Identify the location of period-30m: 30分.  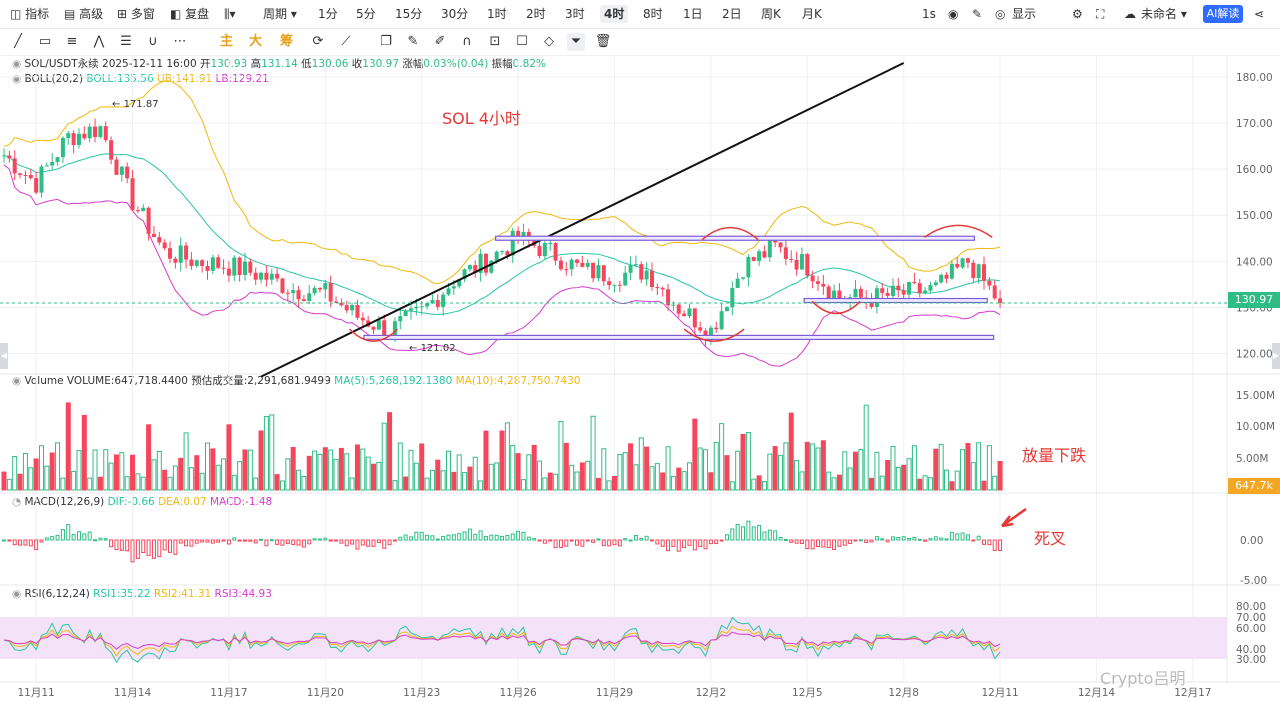
(455, 14).